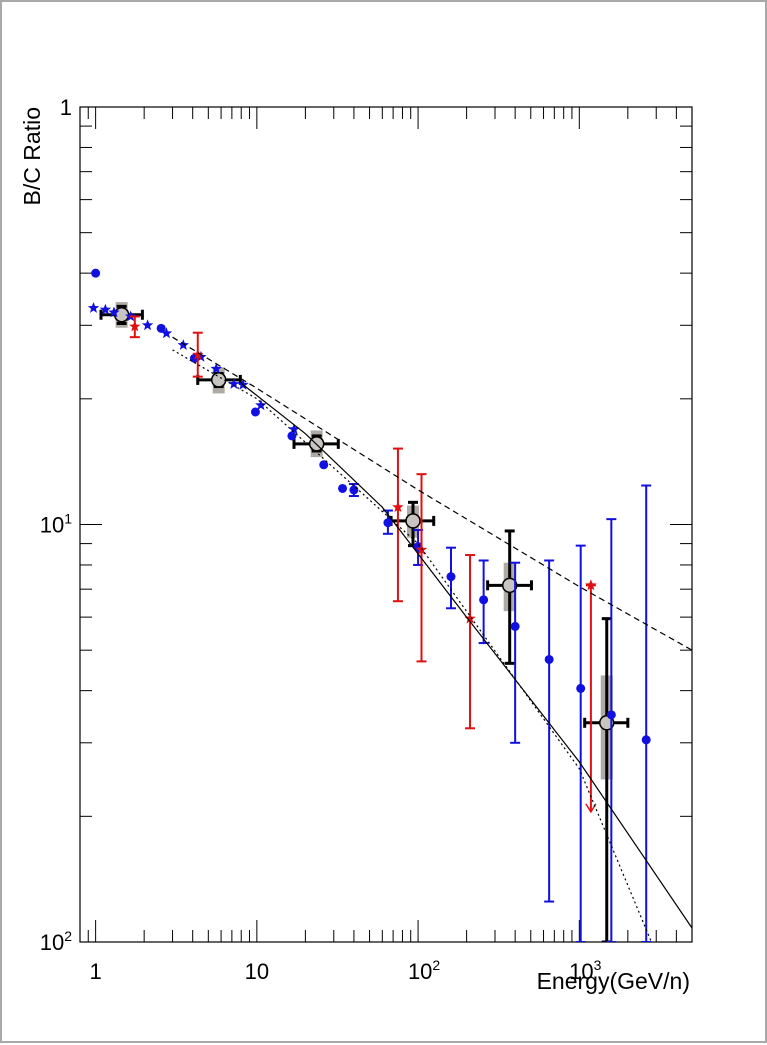  What do you see at coordinates (32, 156) in the screenshot?
I see `y-axis-title: B/C Ratio` at bounding box center [32, 156].